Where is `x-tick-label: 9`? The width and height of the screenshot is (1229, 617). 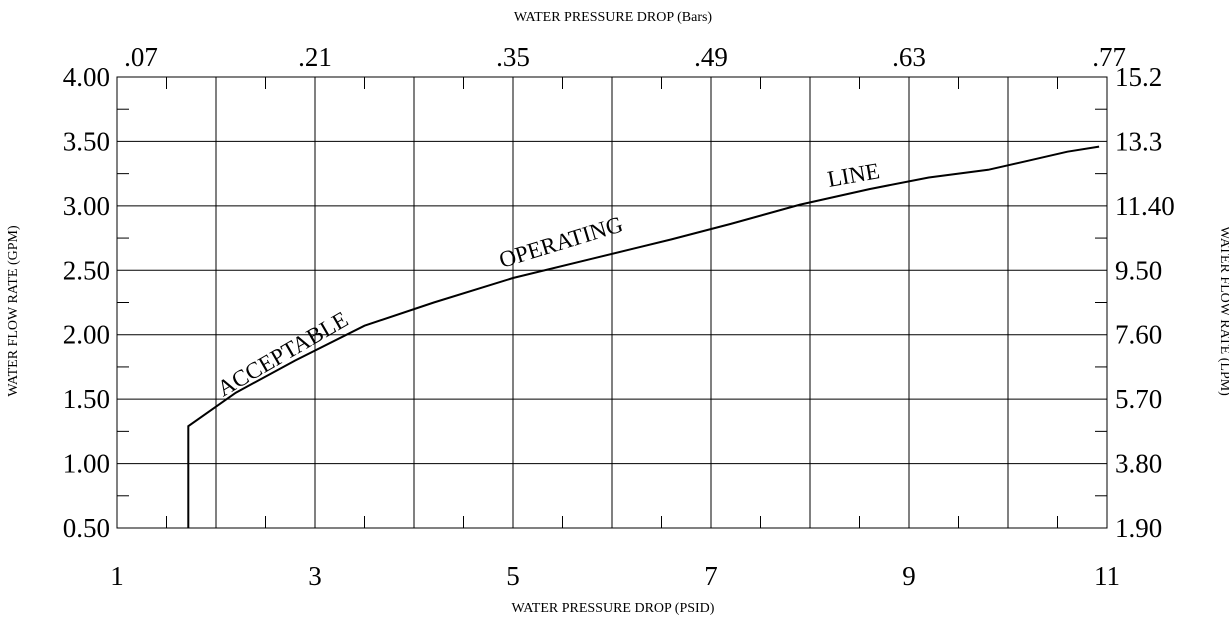 x-tick-label: 9 is located at coordinates (909, 576).